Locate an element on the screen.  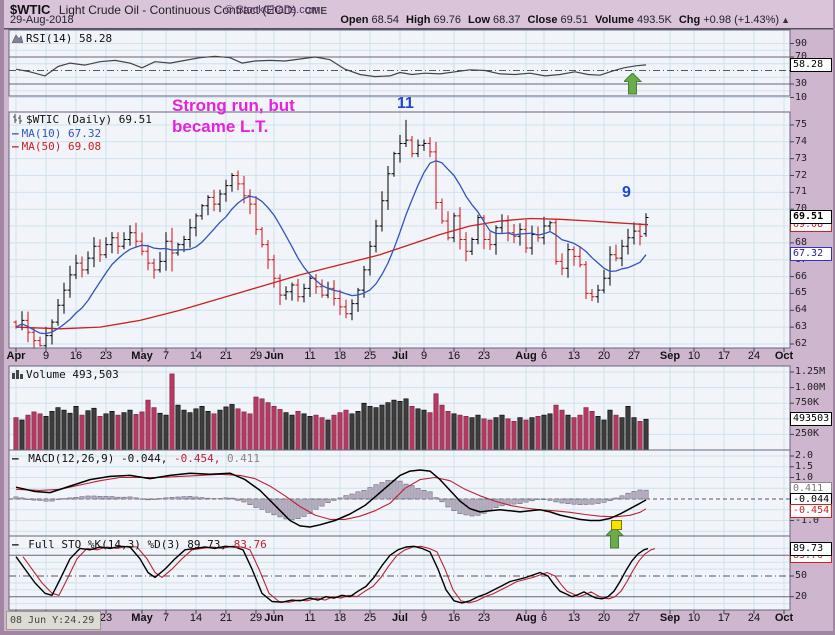
rsi-up-arrow-icon is located at coordinates (633, 84).